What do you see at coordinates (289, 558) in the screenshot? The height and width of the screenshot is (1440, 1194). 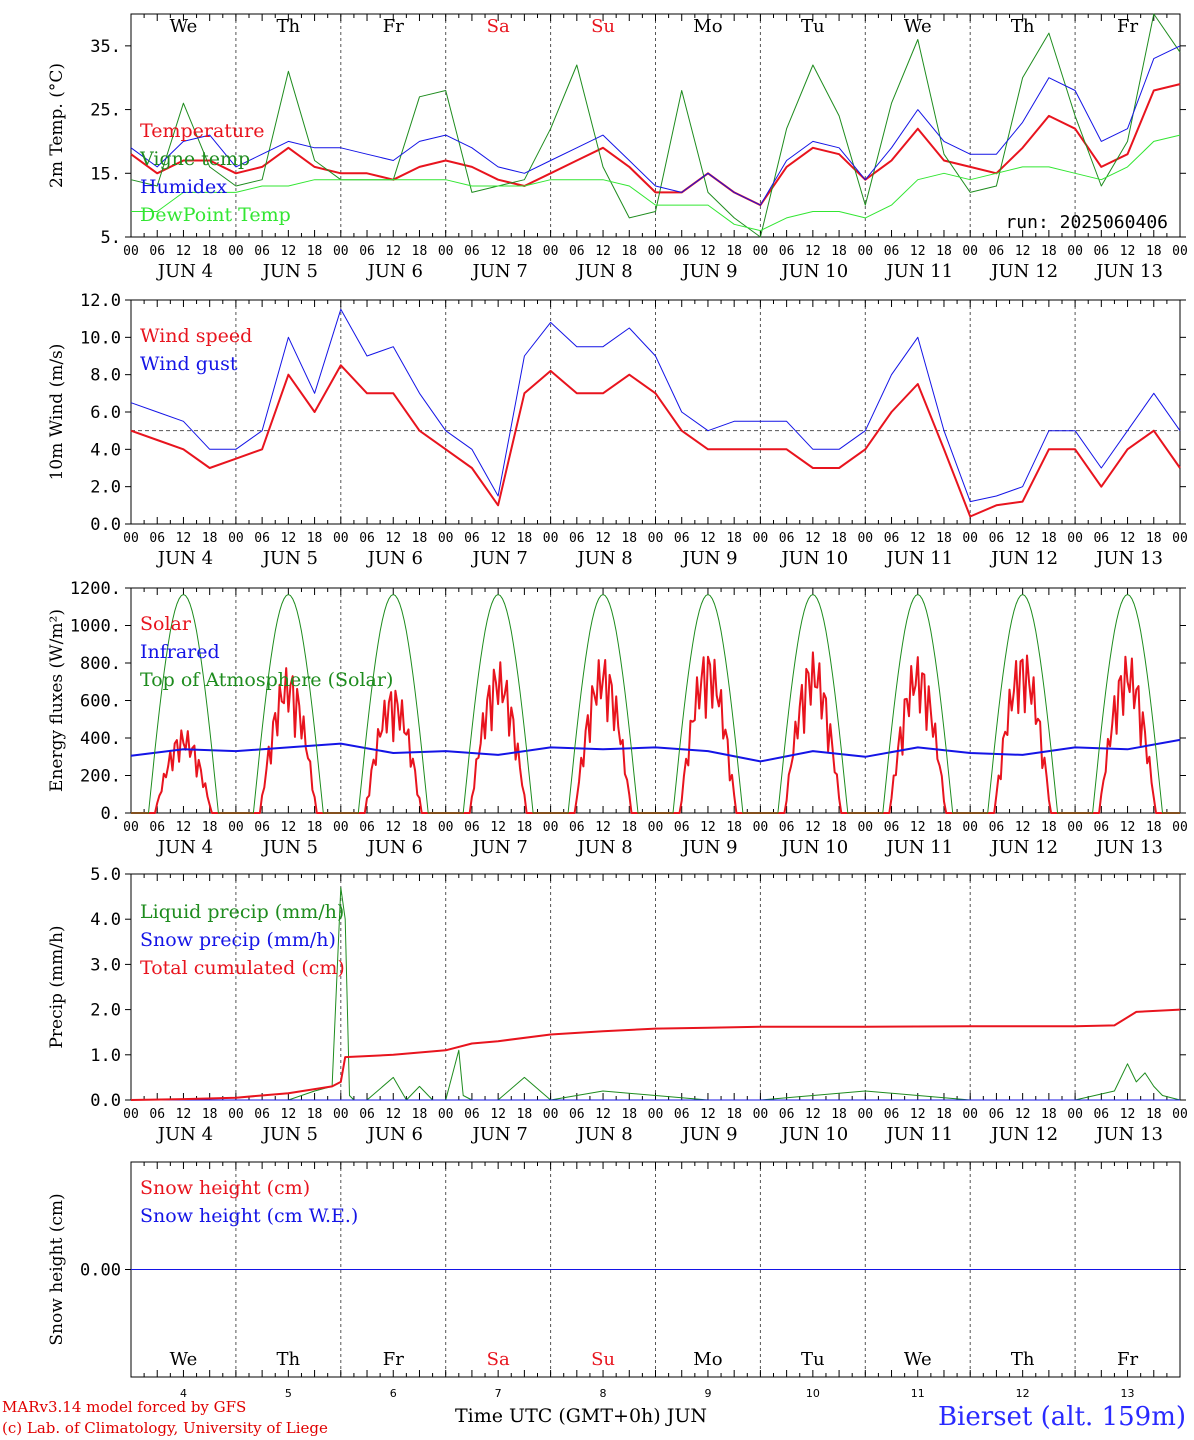 I see `date-label: JUN 5` at bounding box center [289, 558].